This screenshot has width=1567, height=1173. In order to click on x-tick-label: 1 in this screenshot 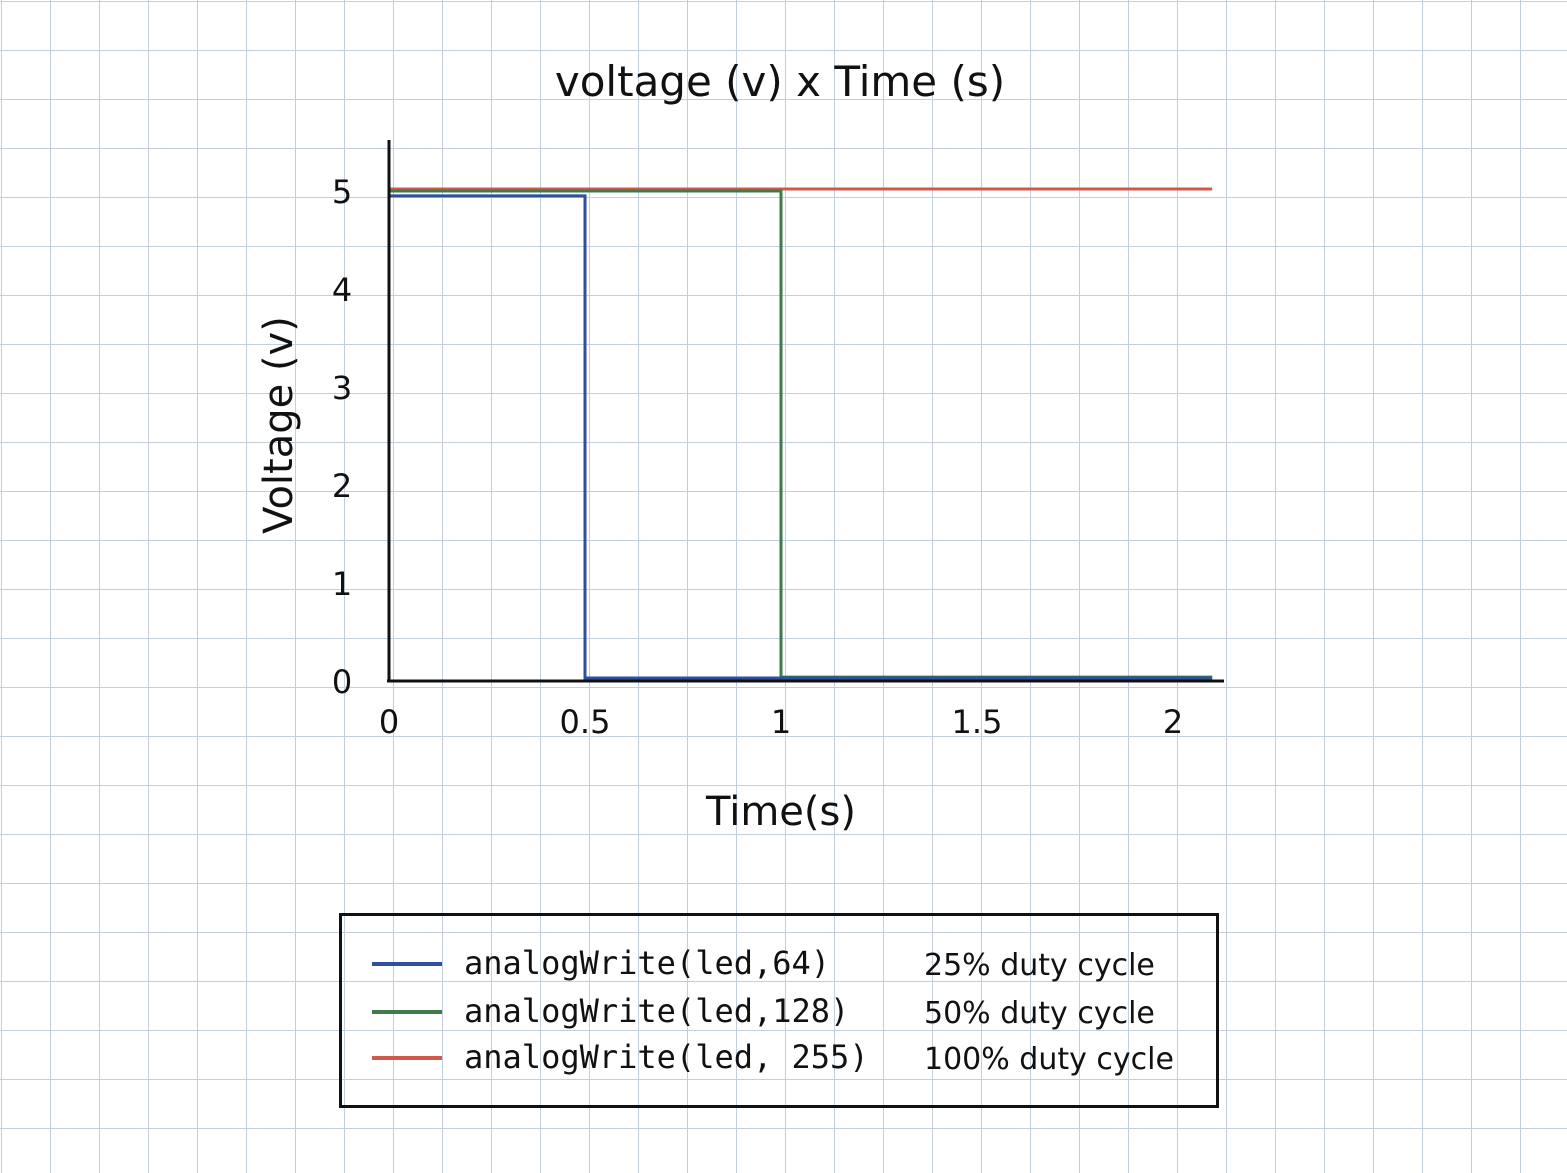, I will do `click(781, 722)`.